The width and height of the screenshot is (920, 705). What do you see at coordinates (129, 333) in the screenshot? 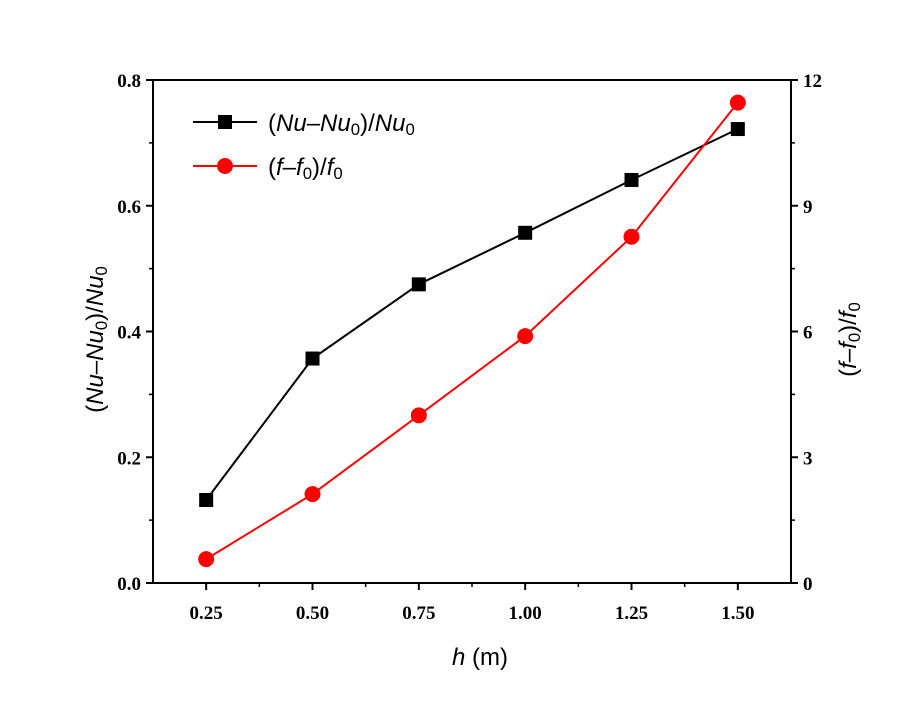
I see `y-left-tick-label: 0.4` at bounding box center [129, 333].